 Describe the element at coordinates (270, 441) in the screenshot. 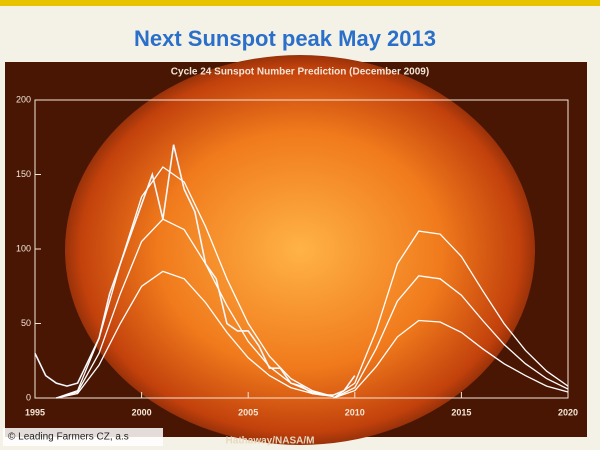

I see `credit: Hathaway/NASA/M` at that location.